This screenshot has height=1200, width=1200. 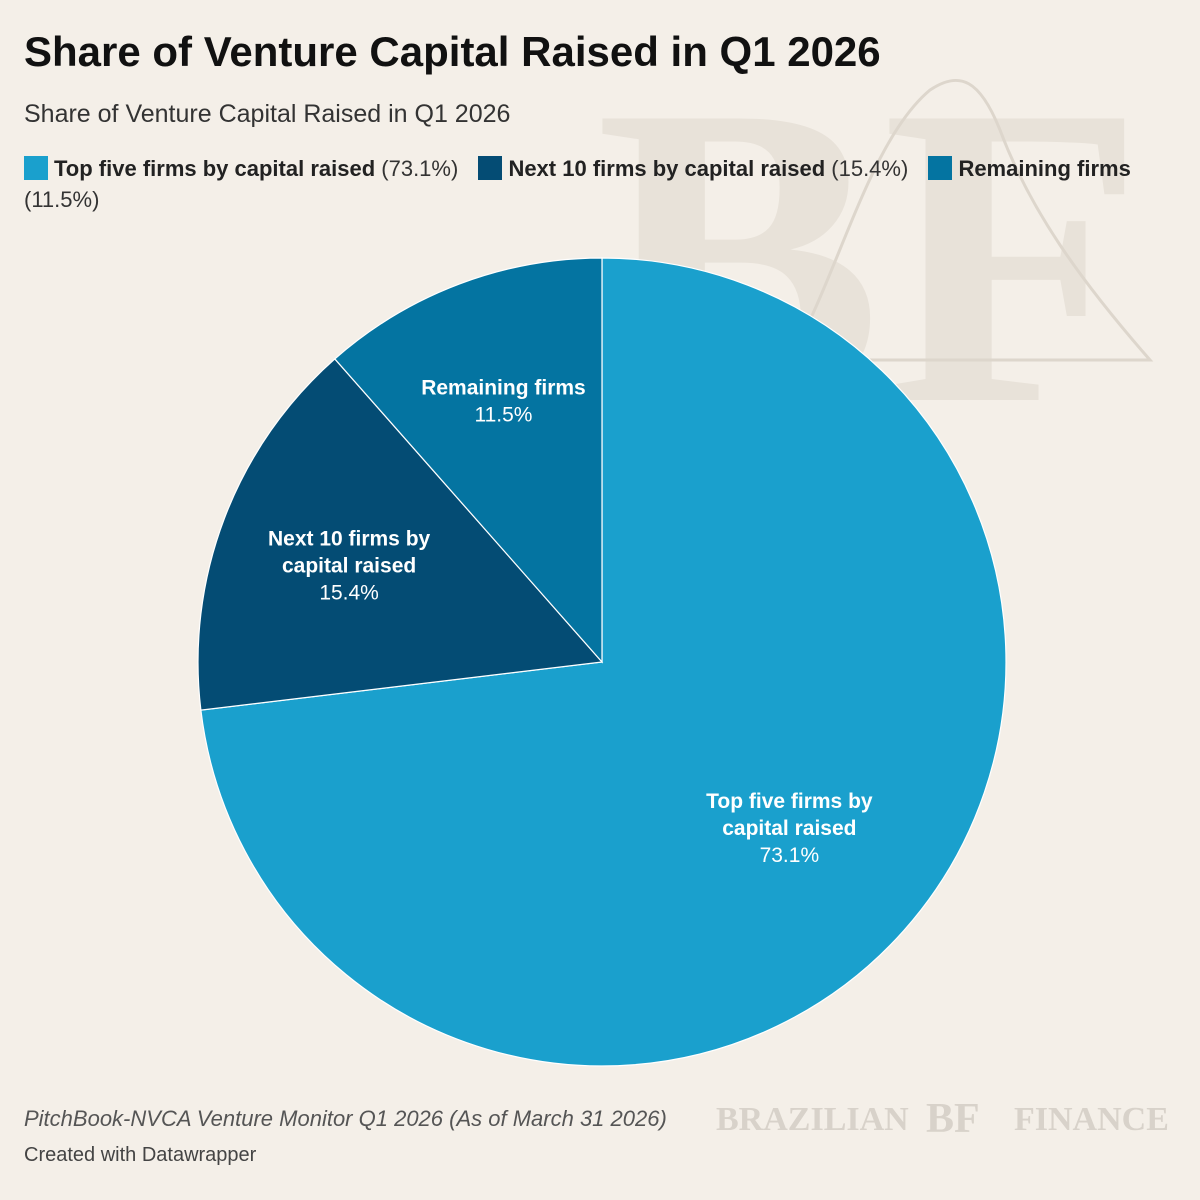 I want to click on legend-value-next-ten: (15.4%), so click(x=870, y=168).